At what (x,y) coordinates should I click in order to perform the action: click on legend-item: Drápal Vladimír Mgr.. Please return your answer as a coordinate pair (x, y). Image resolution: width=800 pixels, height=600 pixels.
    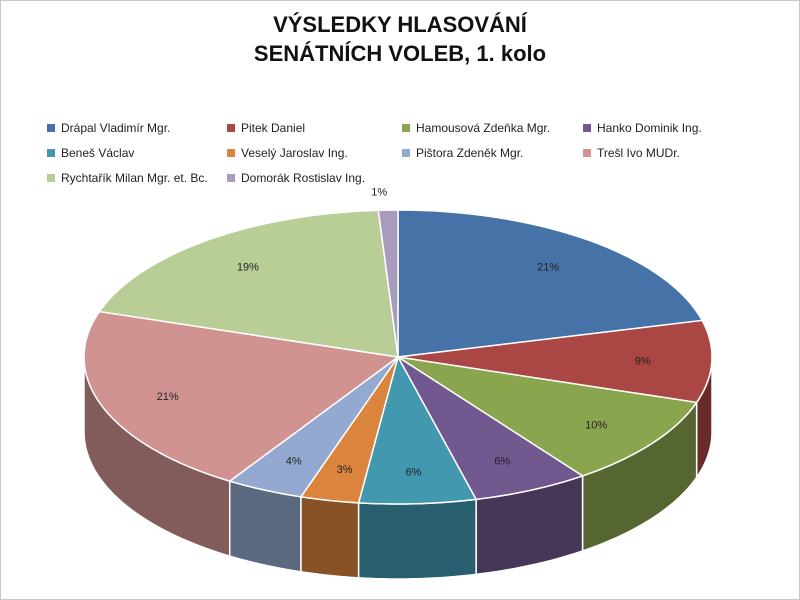
    Looking at the image, I should click on (108, 128).